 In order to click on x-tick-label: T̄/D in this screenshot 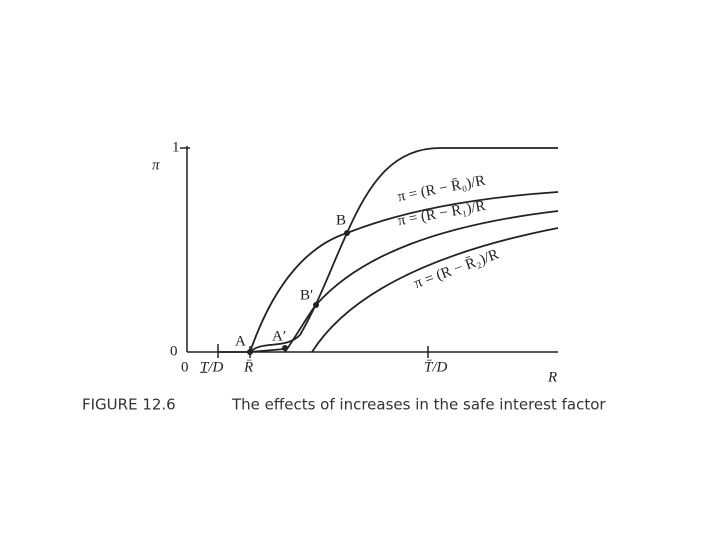, I will do `click(436, 367)`.